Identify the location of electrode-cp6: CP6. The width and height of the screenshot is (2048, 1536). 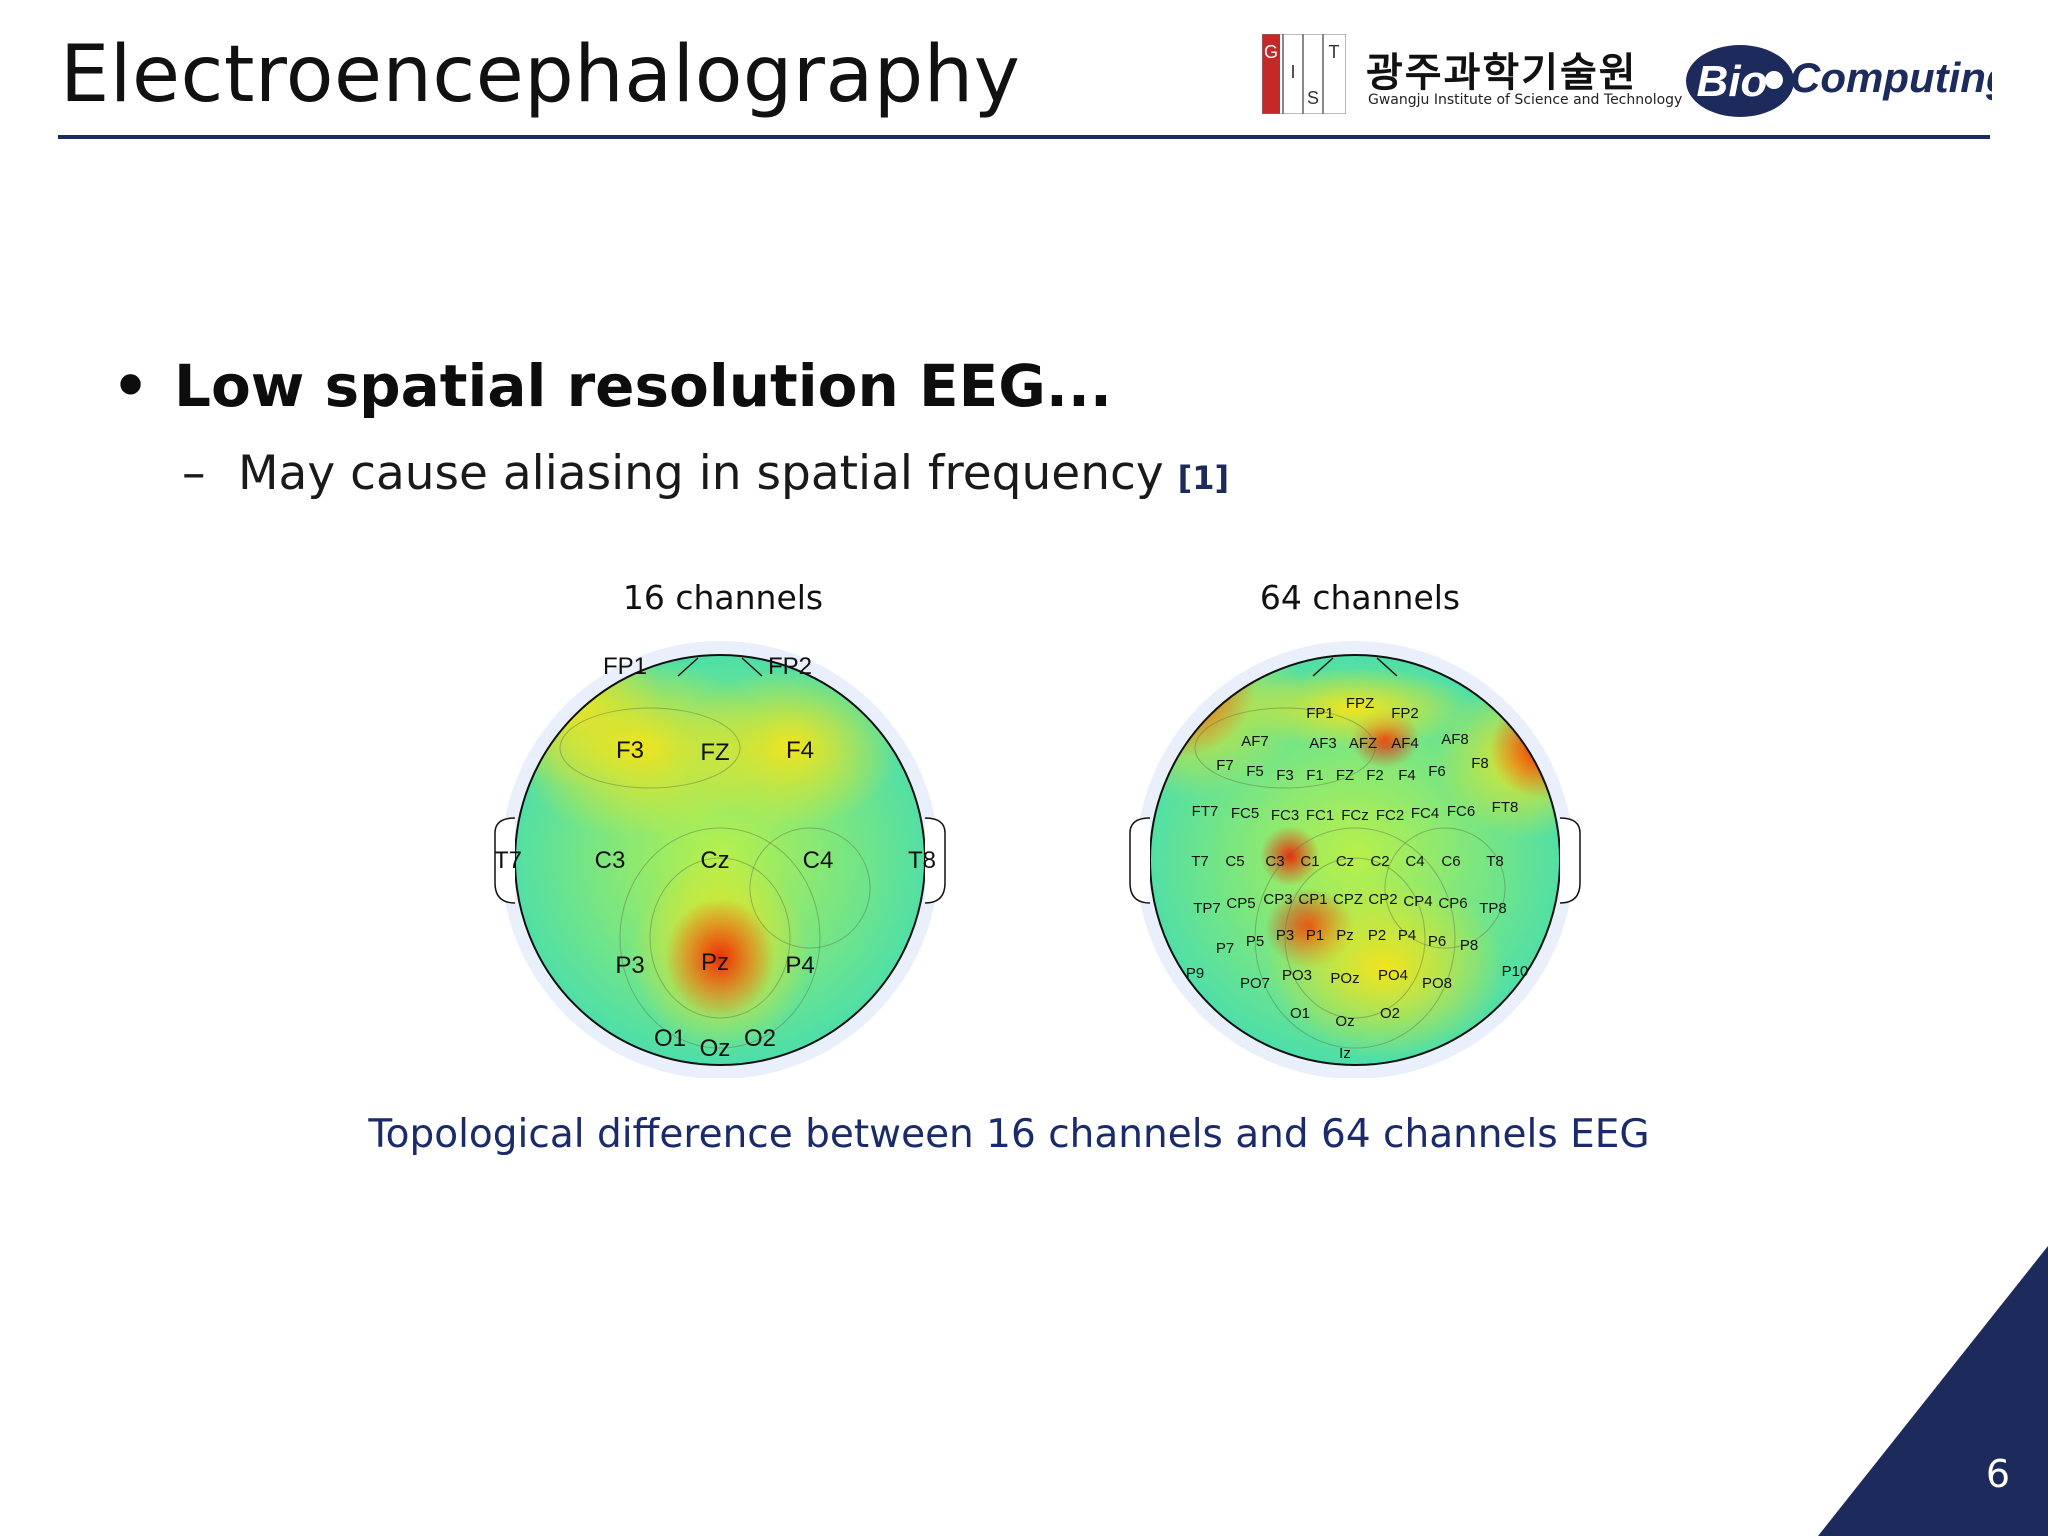
(1452, 903).